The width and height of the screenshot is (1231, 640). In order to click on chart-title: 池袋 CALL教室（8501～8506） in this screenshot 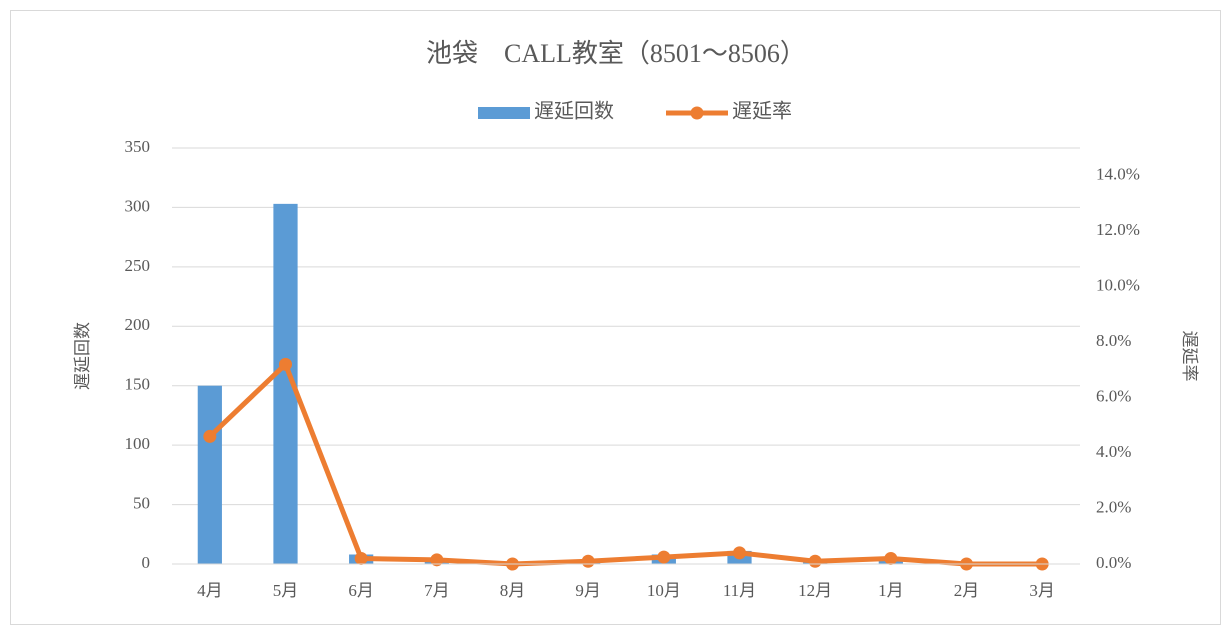, I will do `click(616, 53)`.